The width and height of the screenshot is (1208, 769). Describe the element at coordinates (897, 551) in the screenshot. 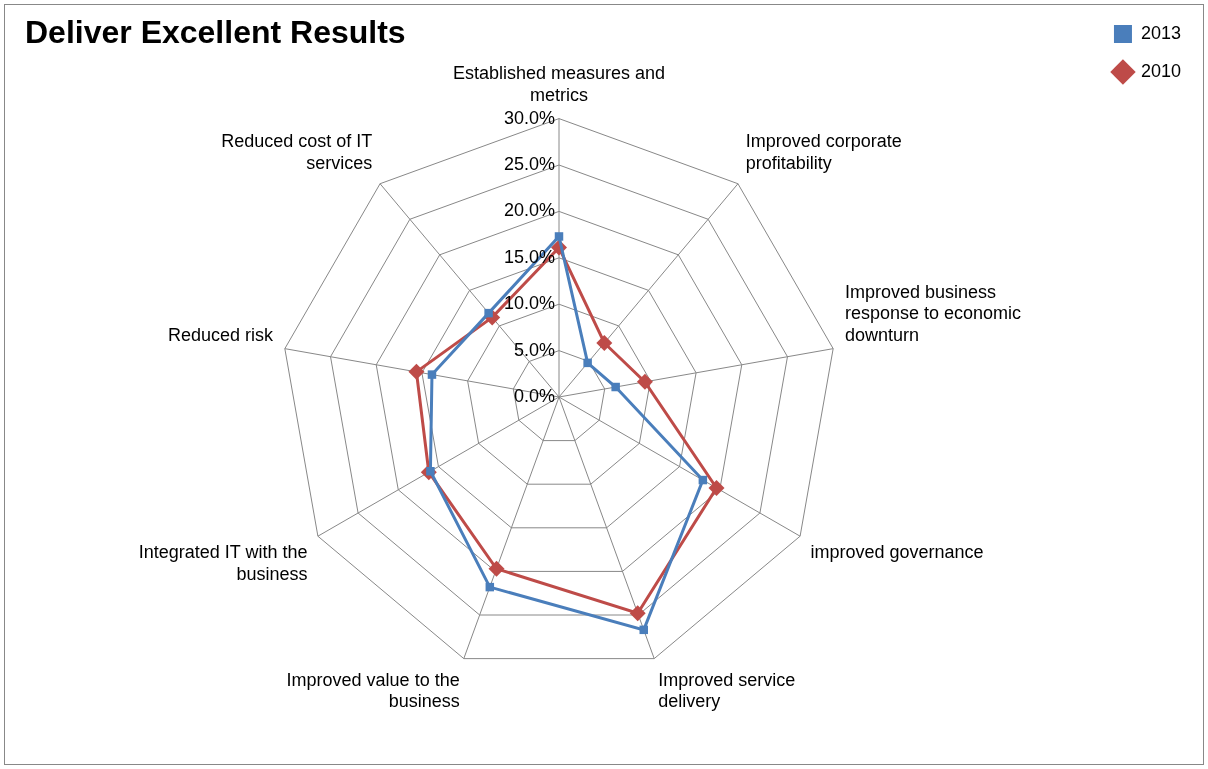

I see `spoke-label: improved governance` at that location.